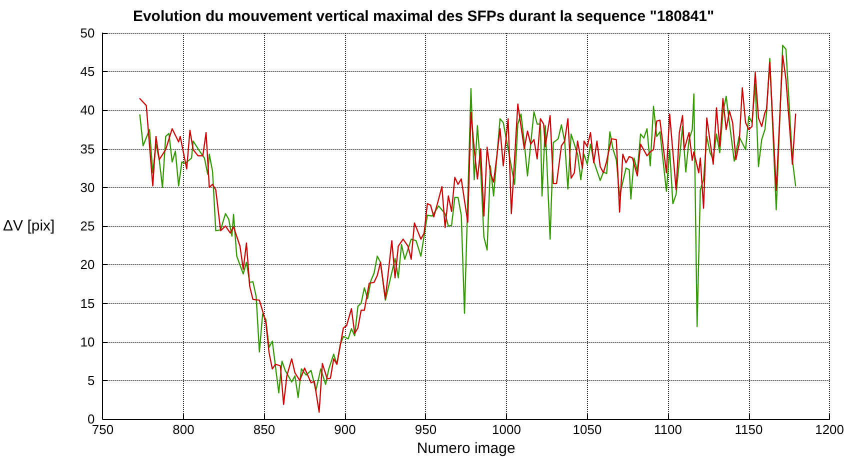 Image resolution: width=847 pixels, height=461 pixels. Describe the element at coordinates (87, 187) in the screenshot. I see `y-tick-label: 30` at that location.